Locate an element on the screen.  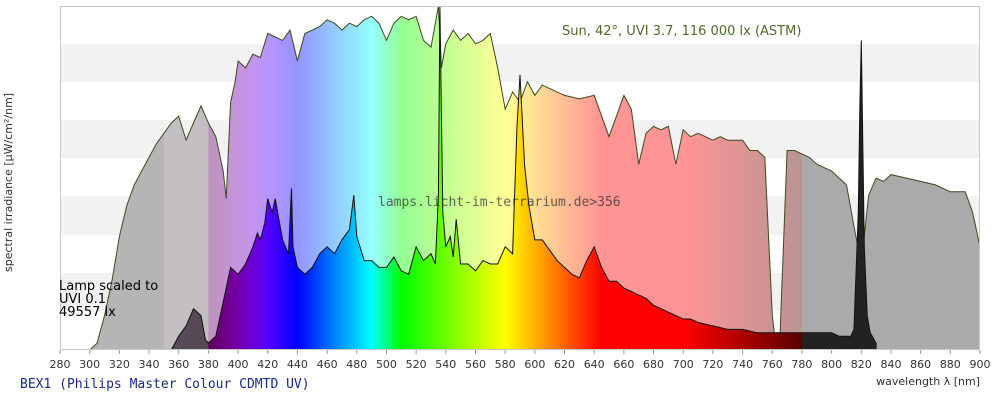
x-tick-label: 560 is located at coordinates (475, 364).